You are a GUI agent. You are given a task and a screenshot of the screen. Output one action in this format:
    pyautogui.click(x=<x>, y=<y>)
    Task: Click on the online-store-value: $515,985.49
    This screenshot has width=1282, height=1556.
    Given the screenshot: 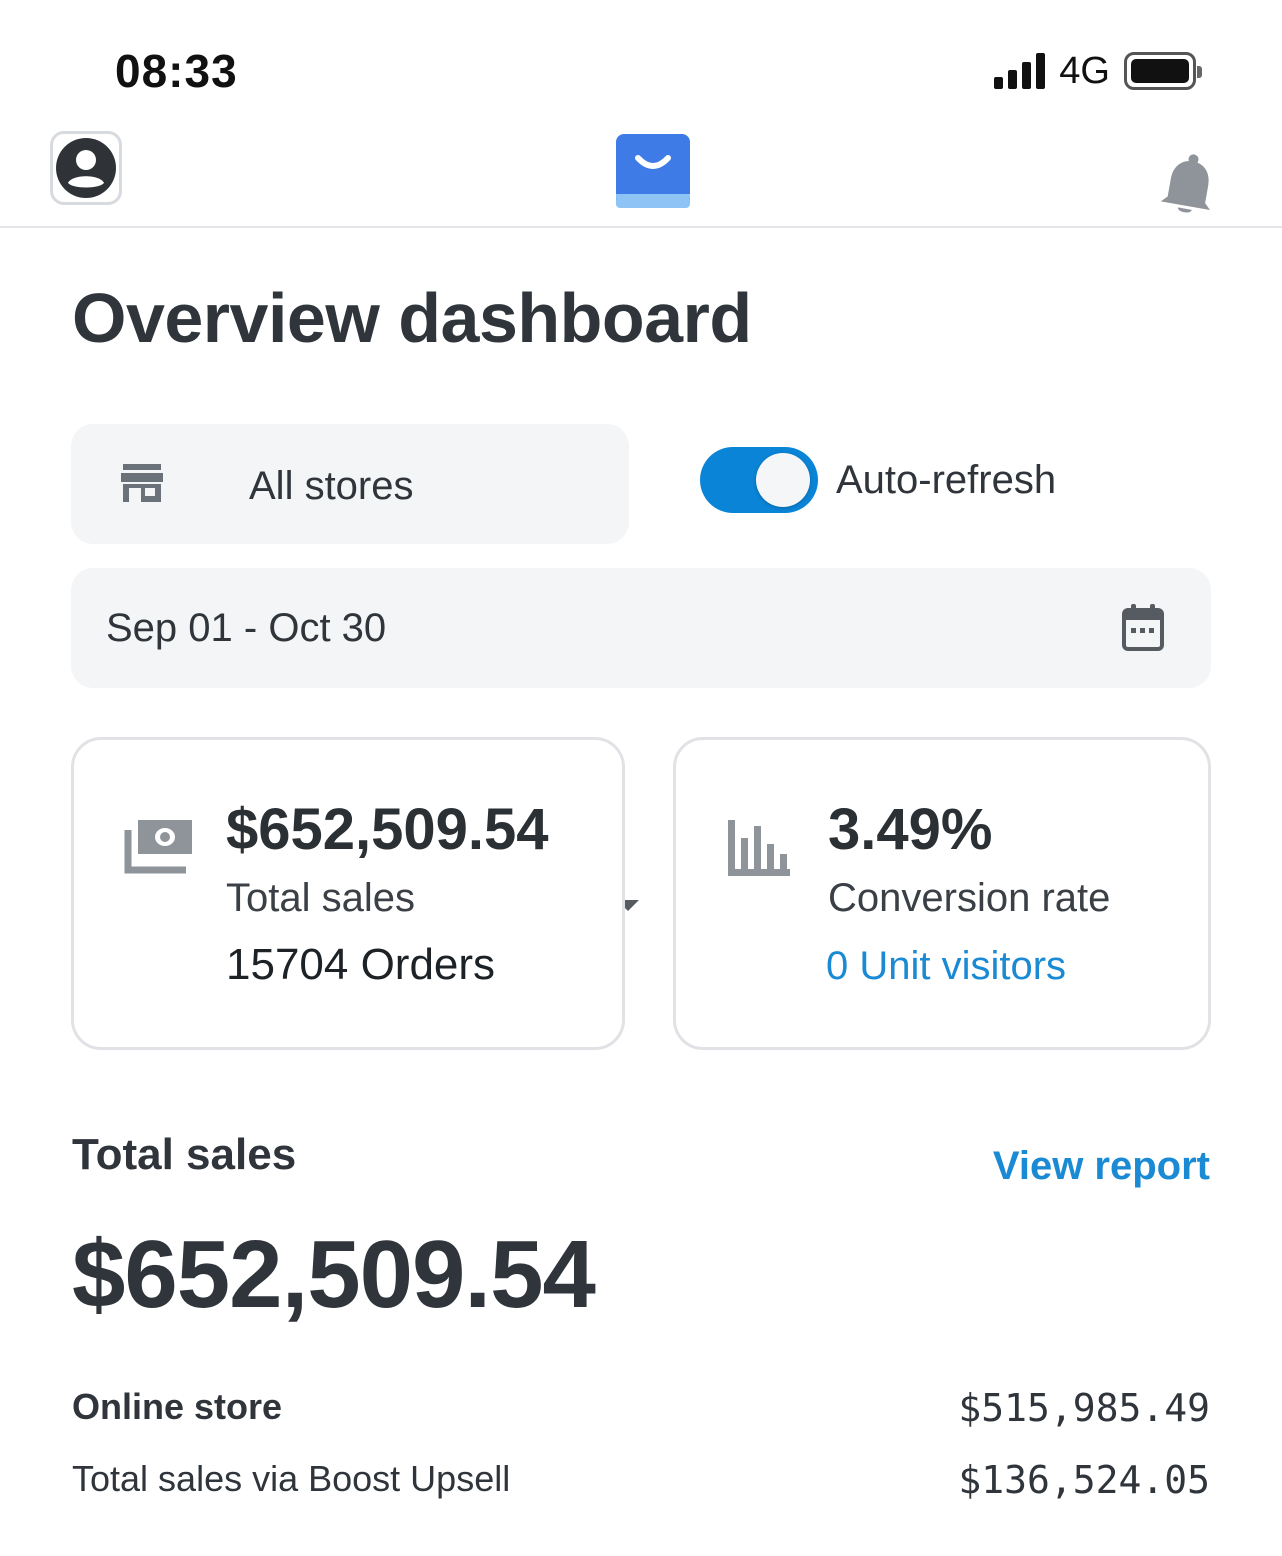 What is the action you would take?
    pyautogui.click(x=1084, y=1408)
    